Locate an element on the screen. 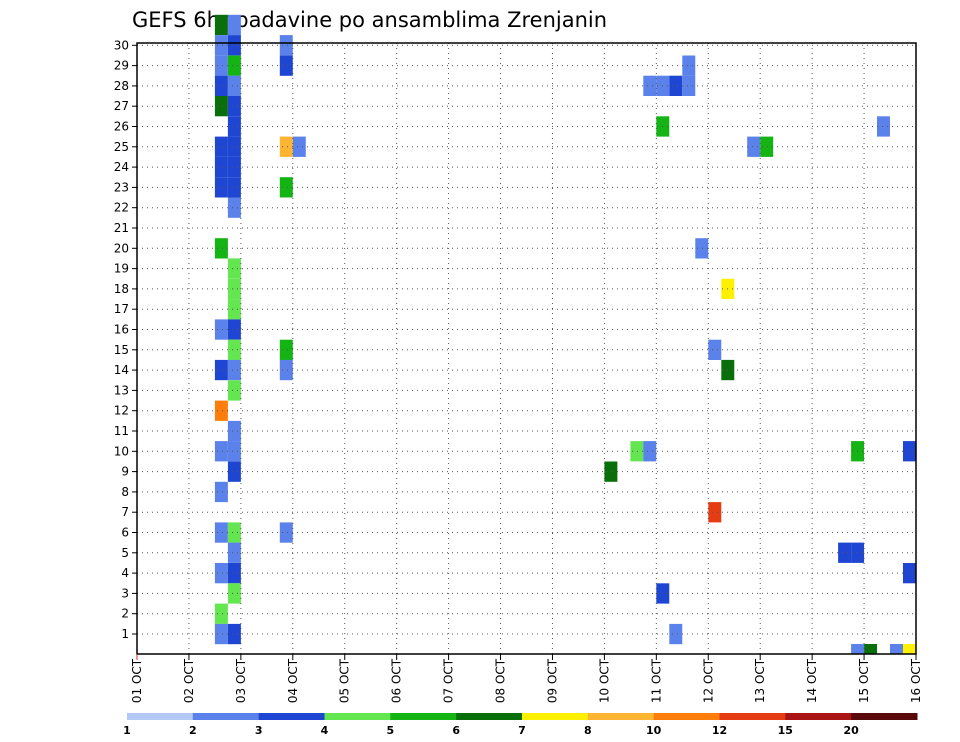  x-tick-label: 13 OCT is located at coordinates (760, 680).